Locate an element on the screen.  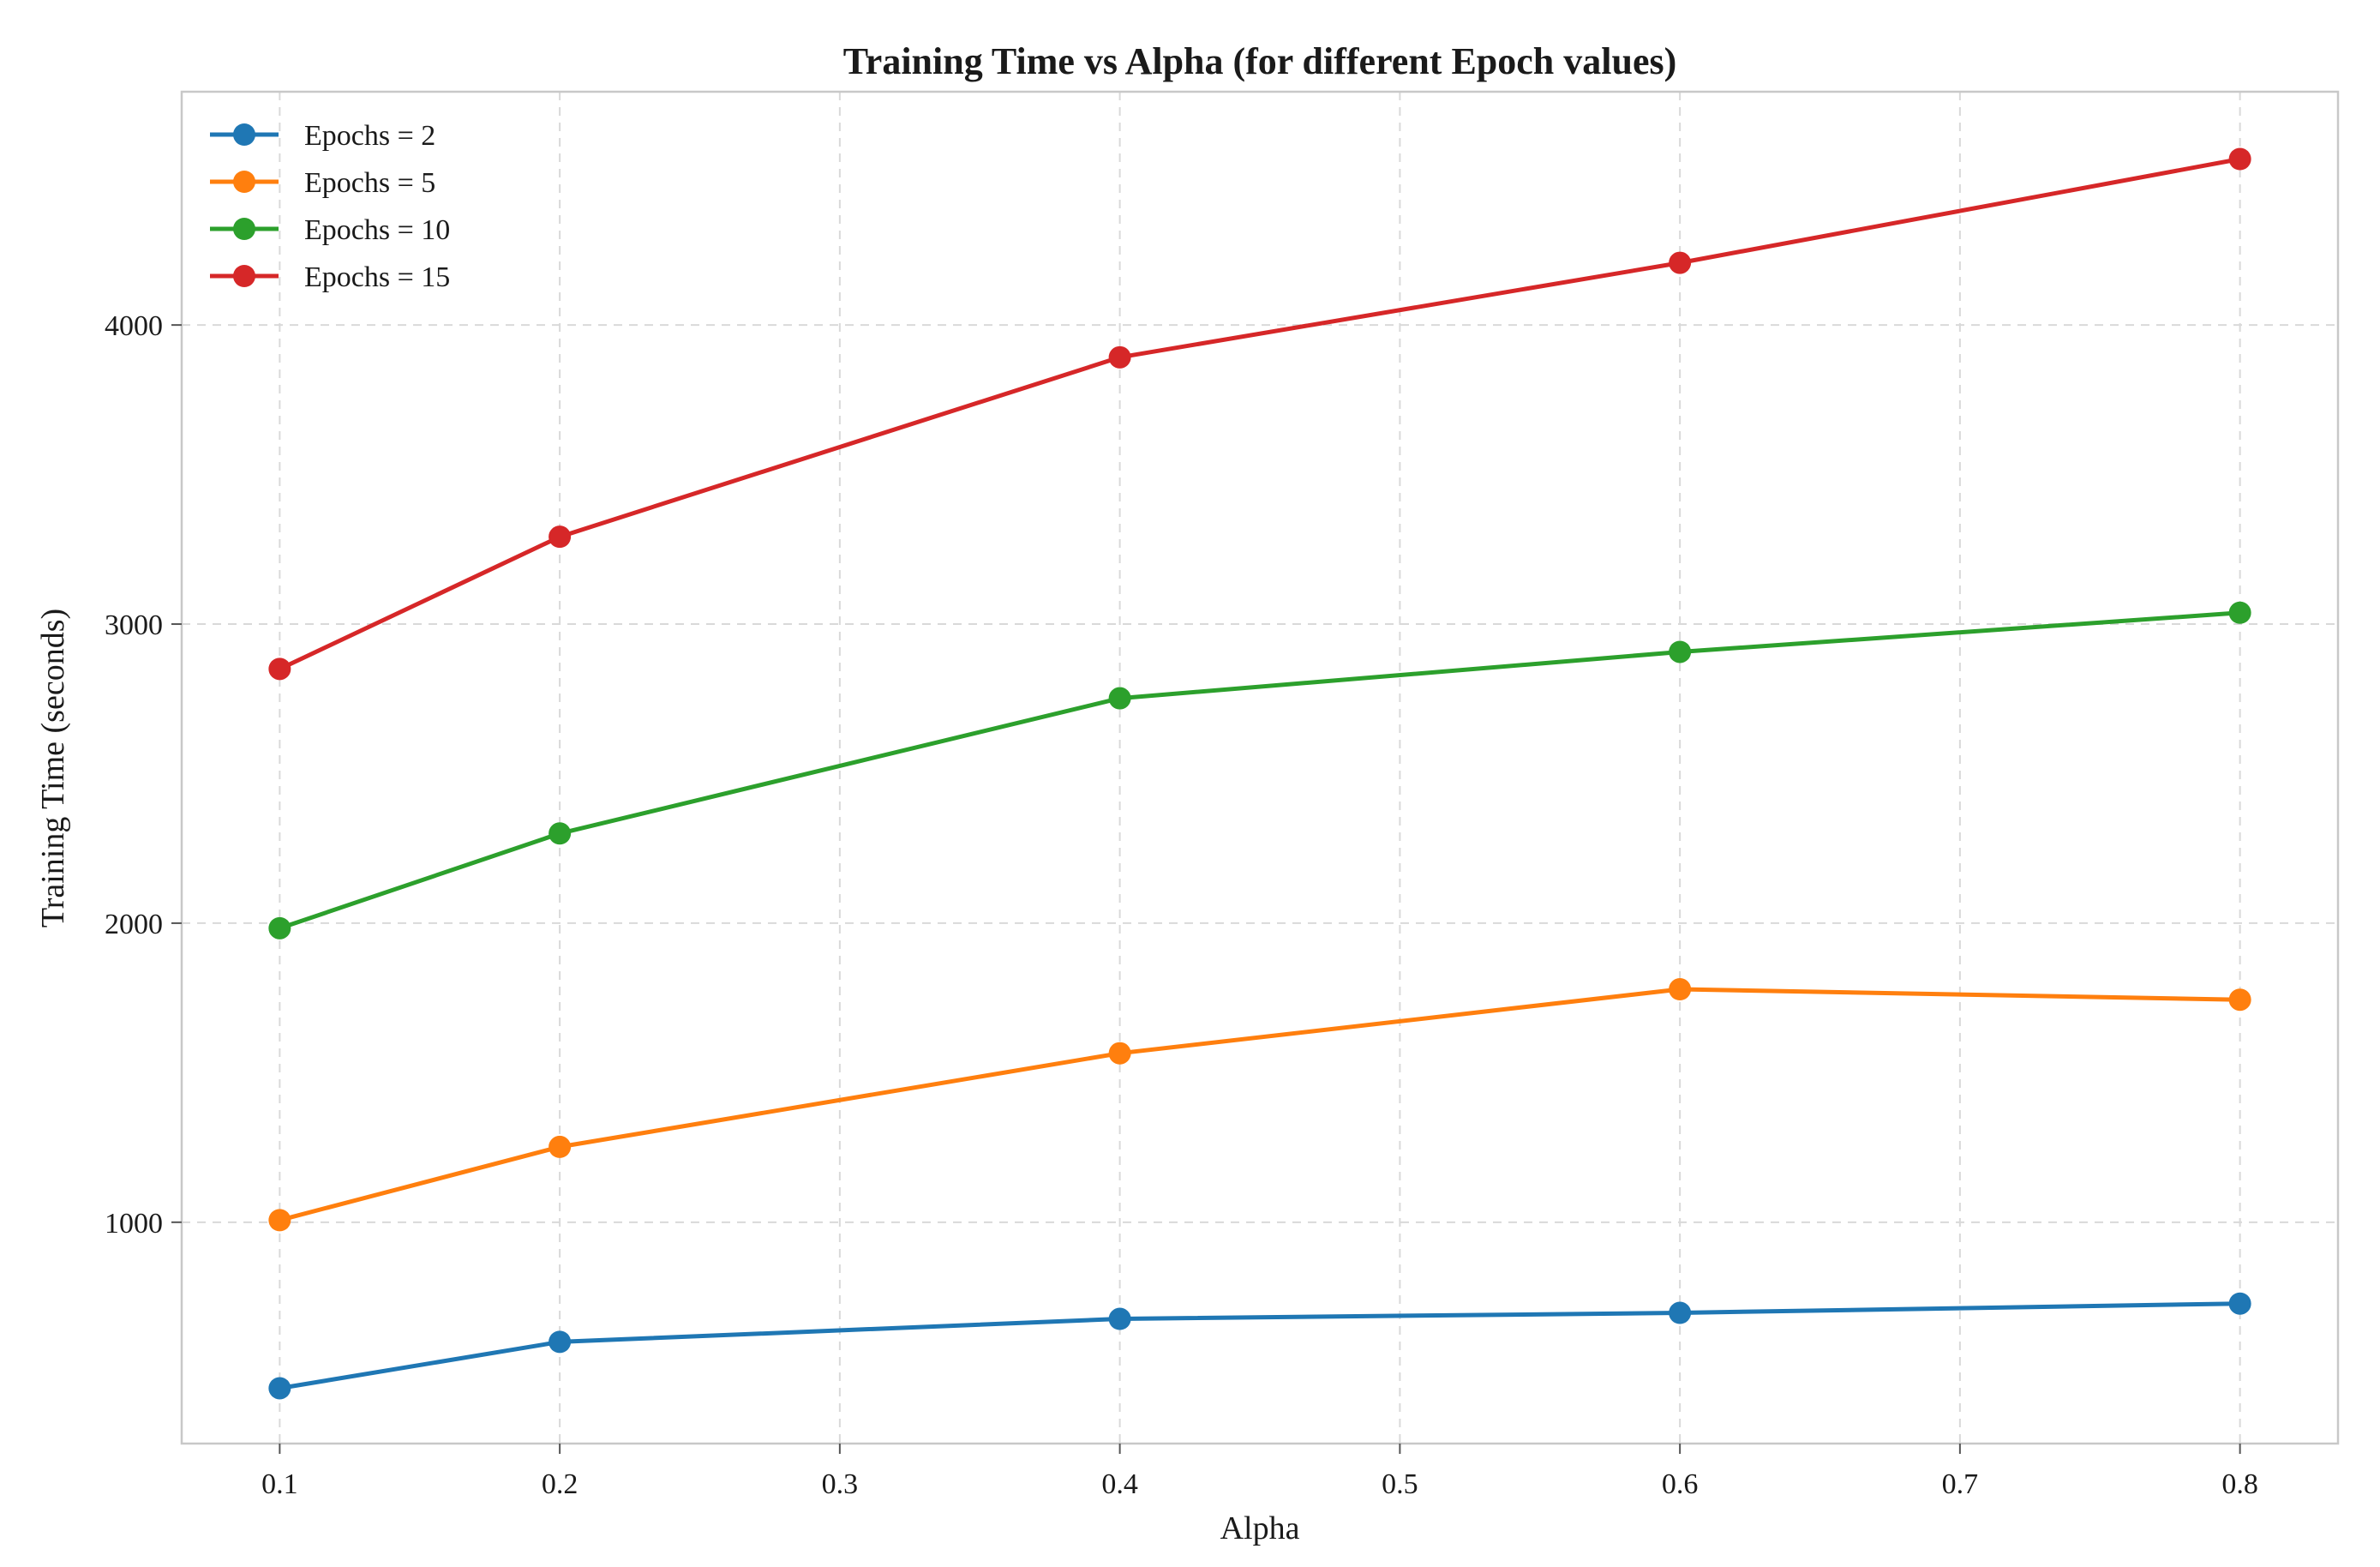
y-tick-label: 1000 is located at coordinates (134, 1224).